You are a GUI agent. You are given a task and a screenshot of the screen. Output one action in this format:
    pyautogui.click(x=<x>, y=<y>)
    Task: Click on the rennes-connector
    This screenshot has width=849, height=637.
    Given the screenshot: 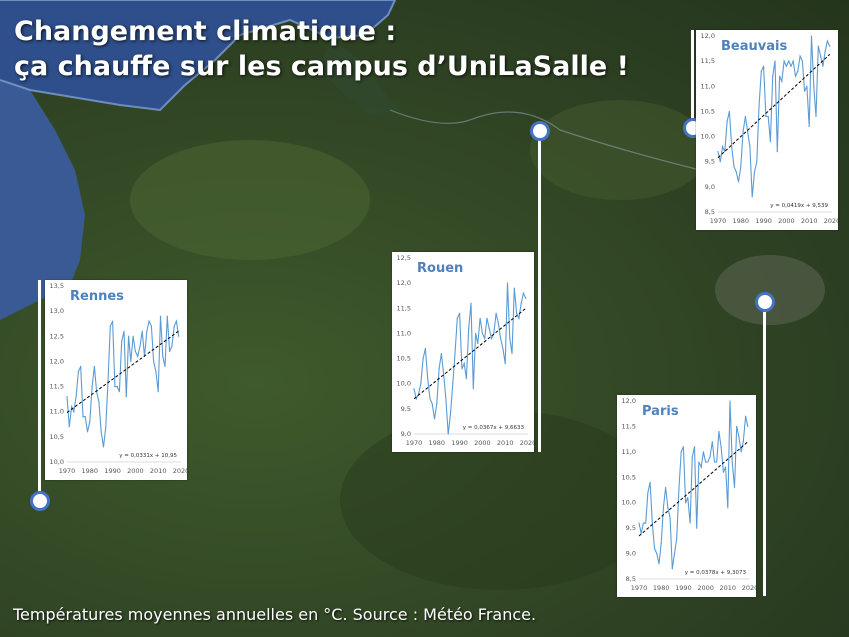 What is the action you would take?
    pyautogui.click(x=39, y=390)
    